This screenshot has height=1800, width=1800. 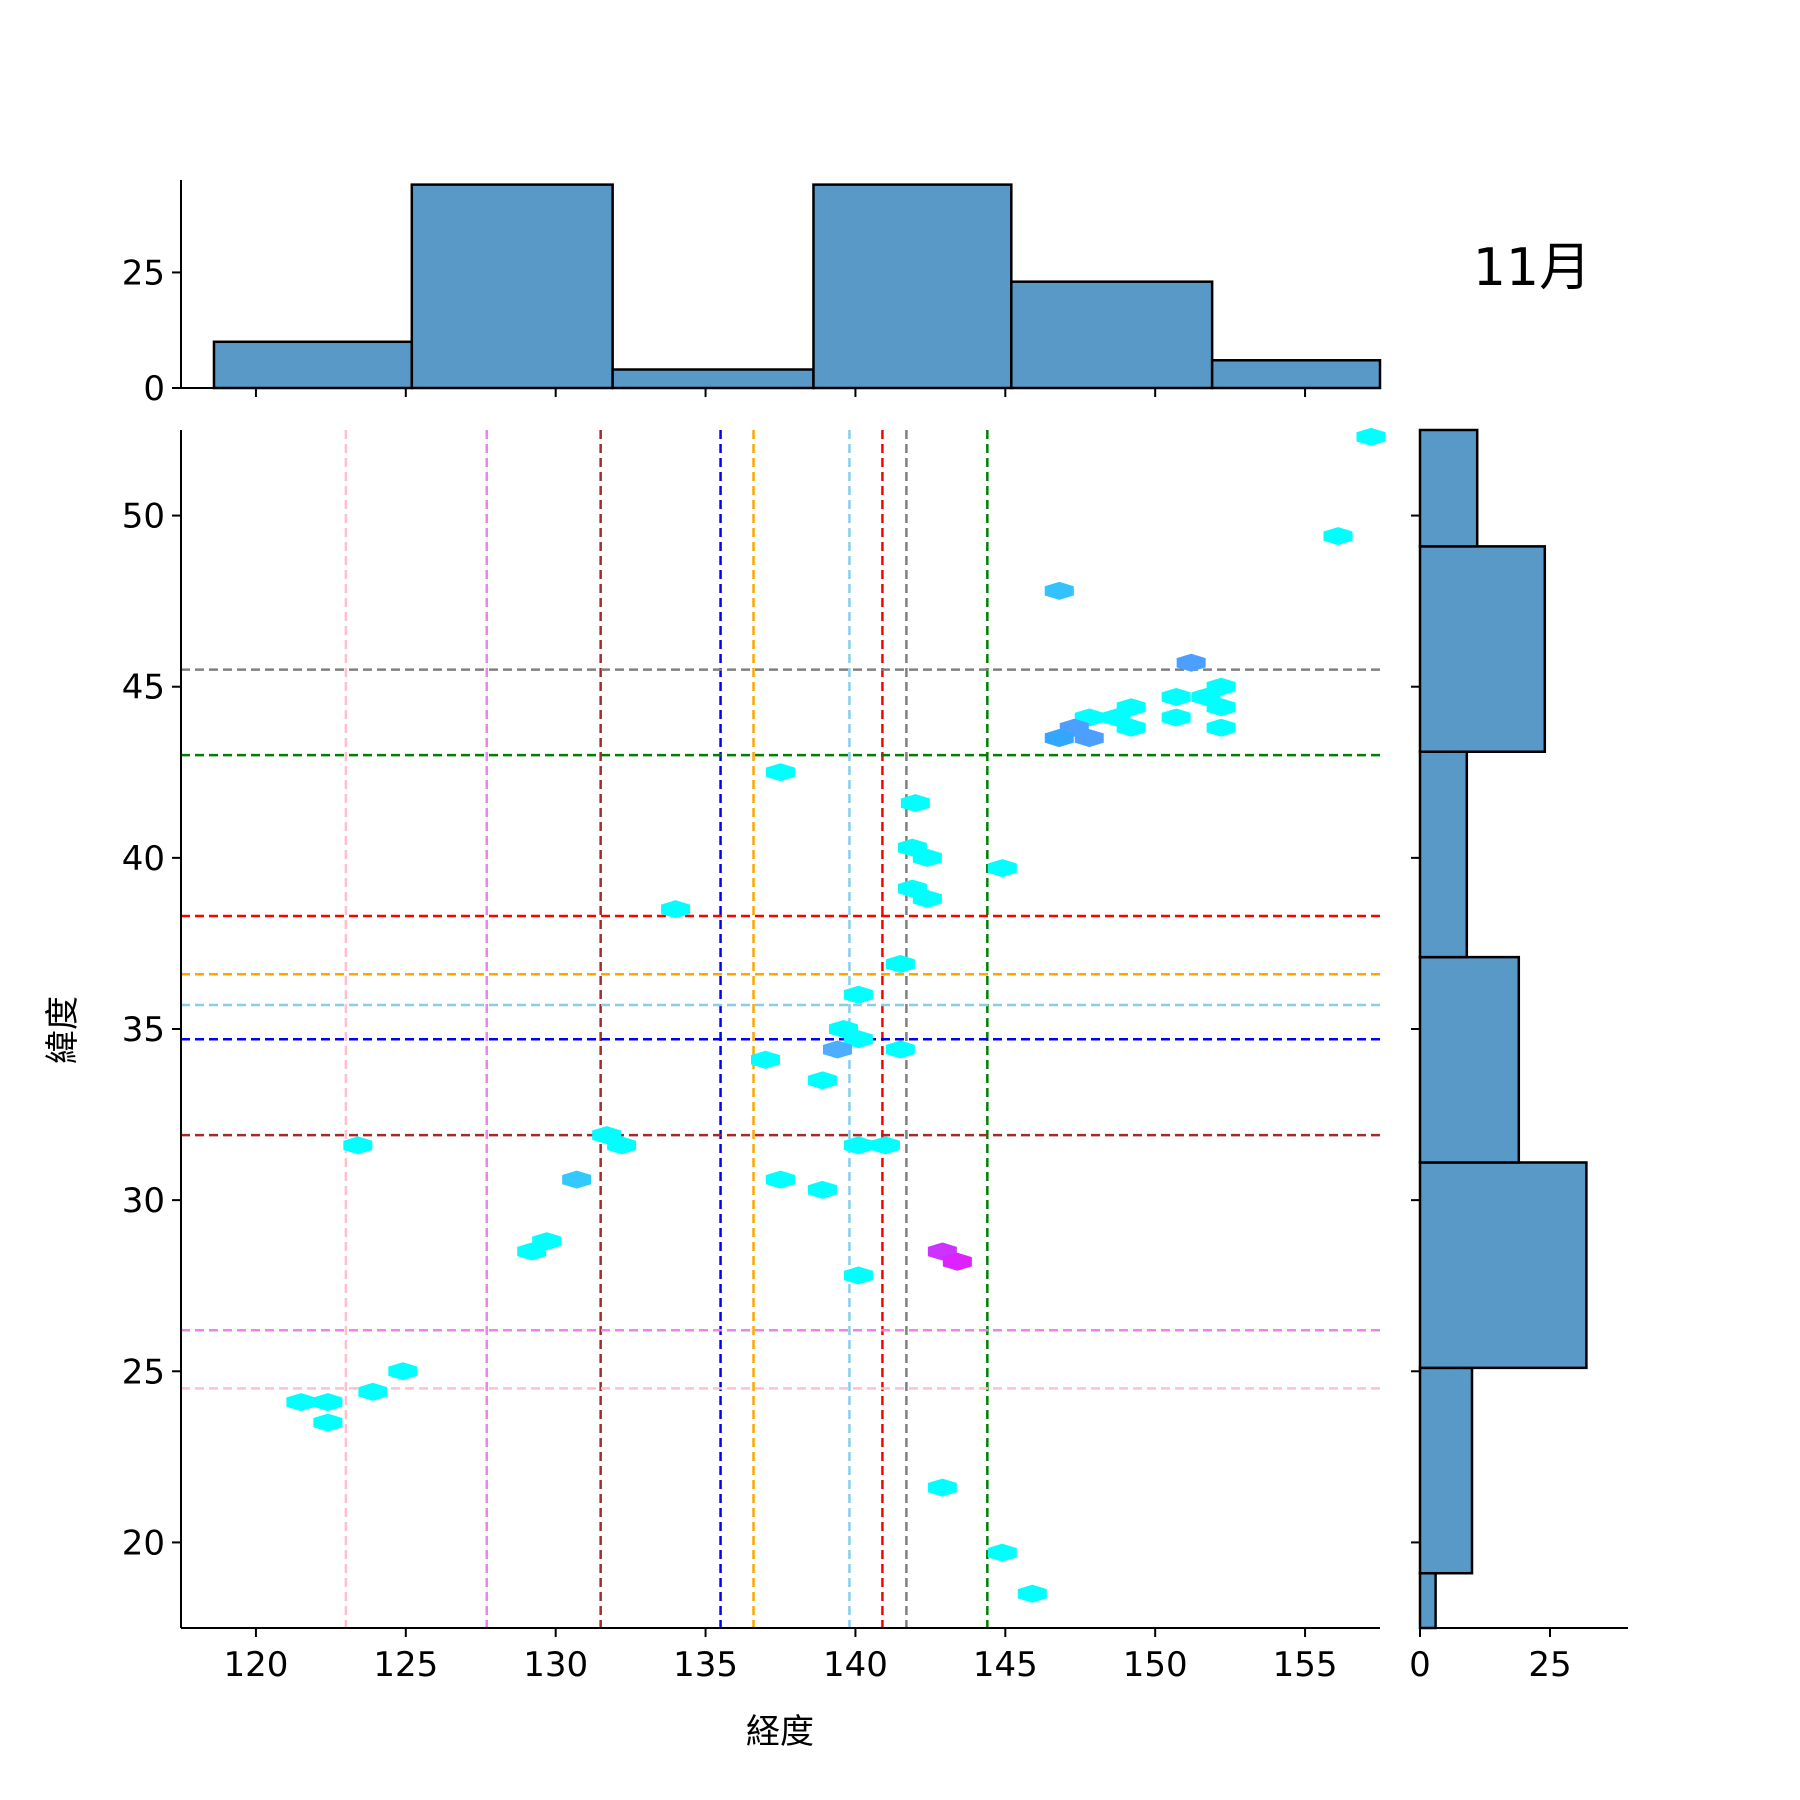 I want to click on x-tick-label: 155, so click(x=1305, y=1665).